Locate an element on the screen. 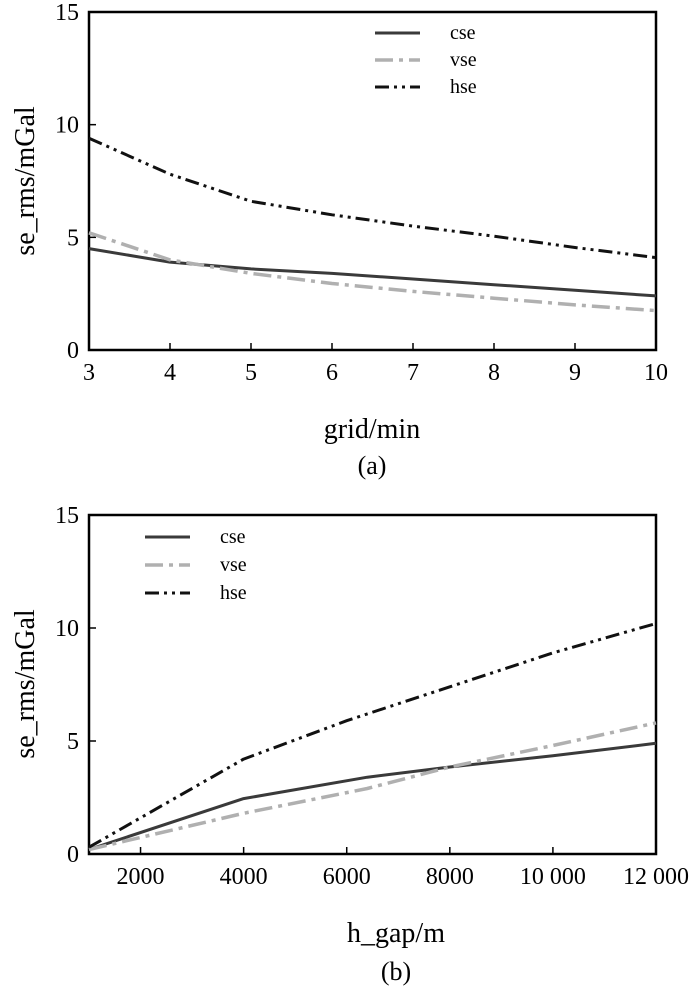 This screenshot has height=994, width=700. panel-caption-b: (b) is located at coordinates (396, 971).